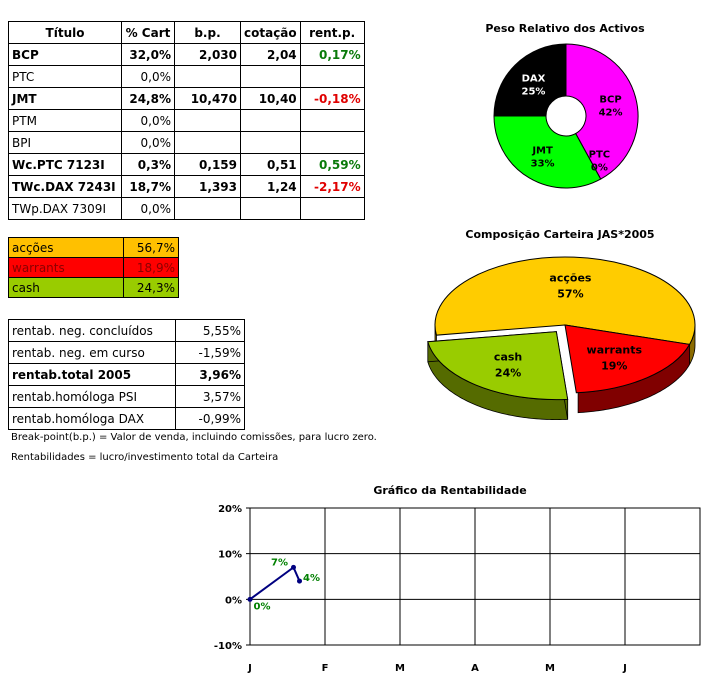  I want to click on rentab-value: 5,55%, so click(210, 330).